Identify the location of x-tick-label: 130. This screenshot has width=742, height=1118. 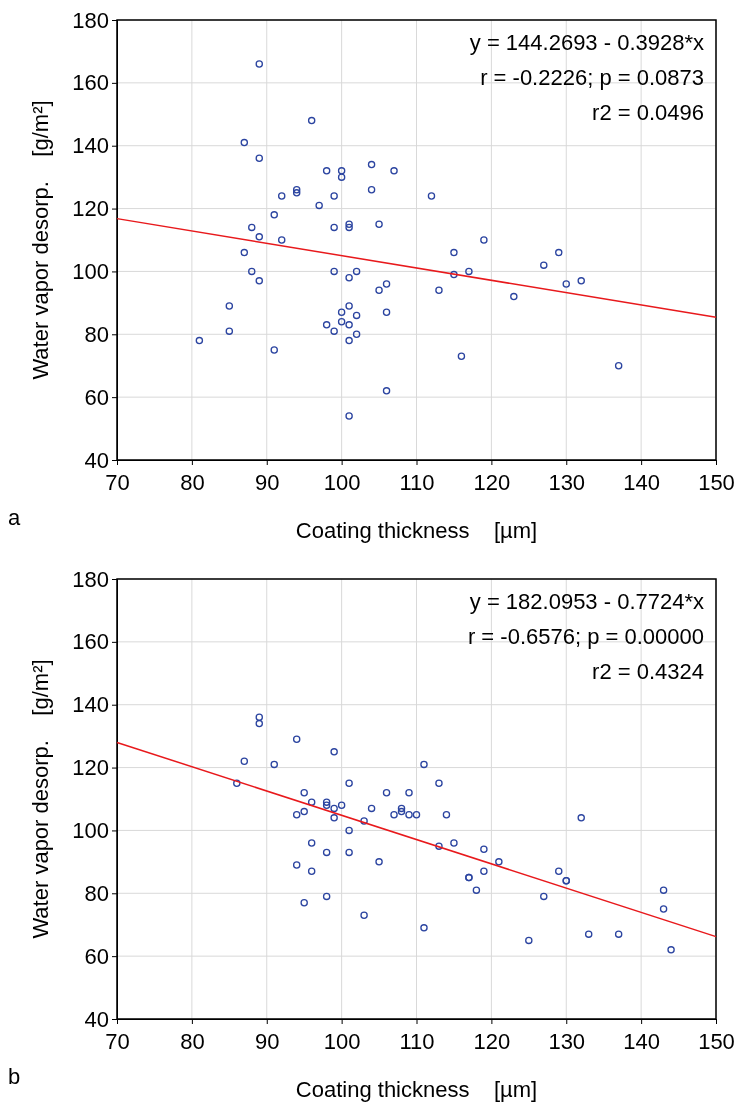
(567, 1041).